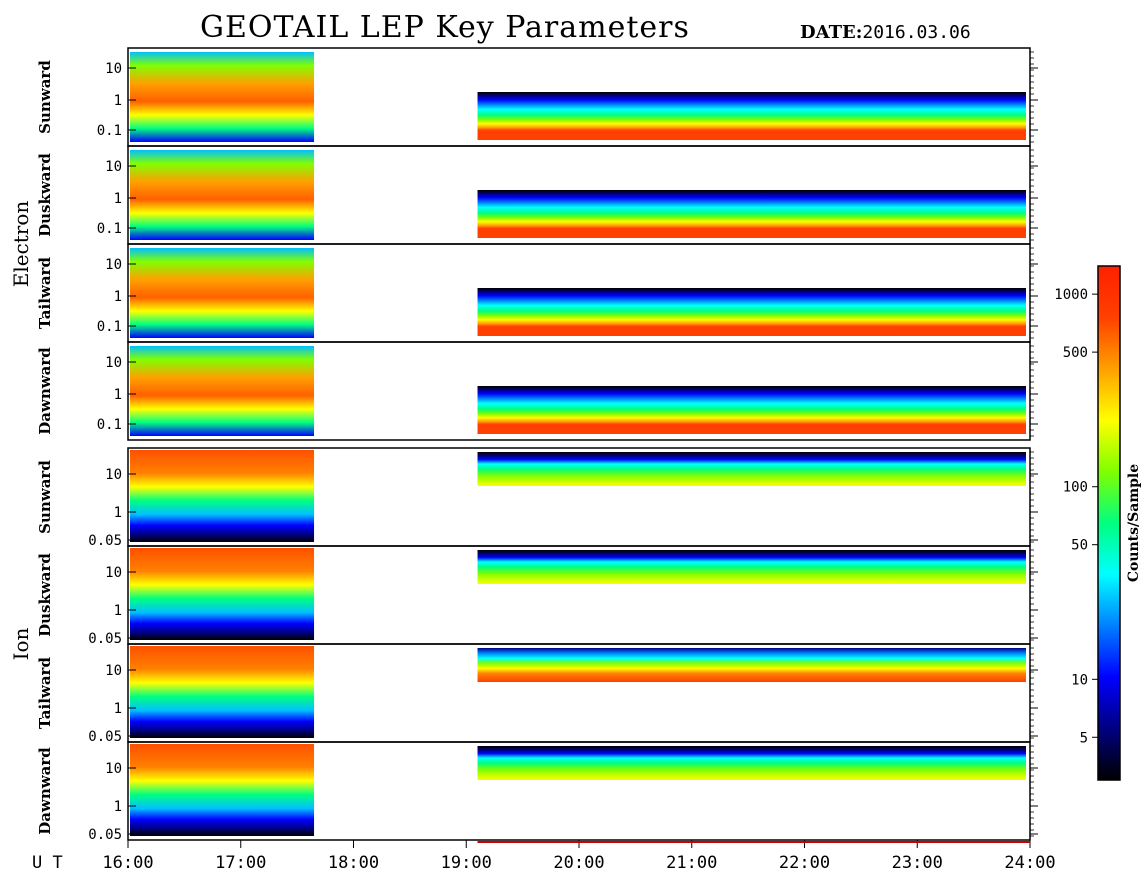 This screenshot has height=880, width=1142. I want to click on panel-ion-dawnward: 10 1 0.05 Dawnward, so click(537, 792).